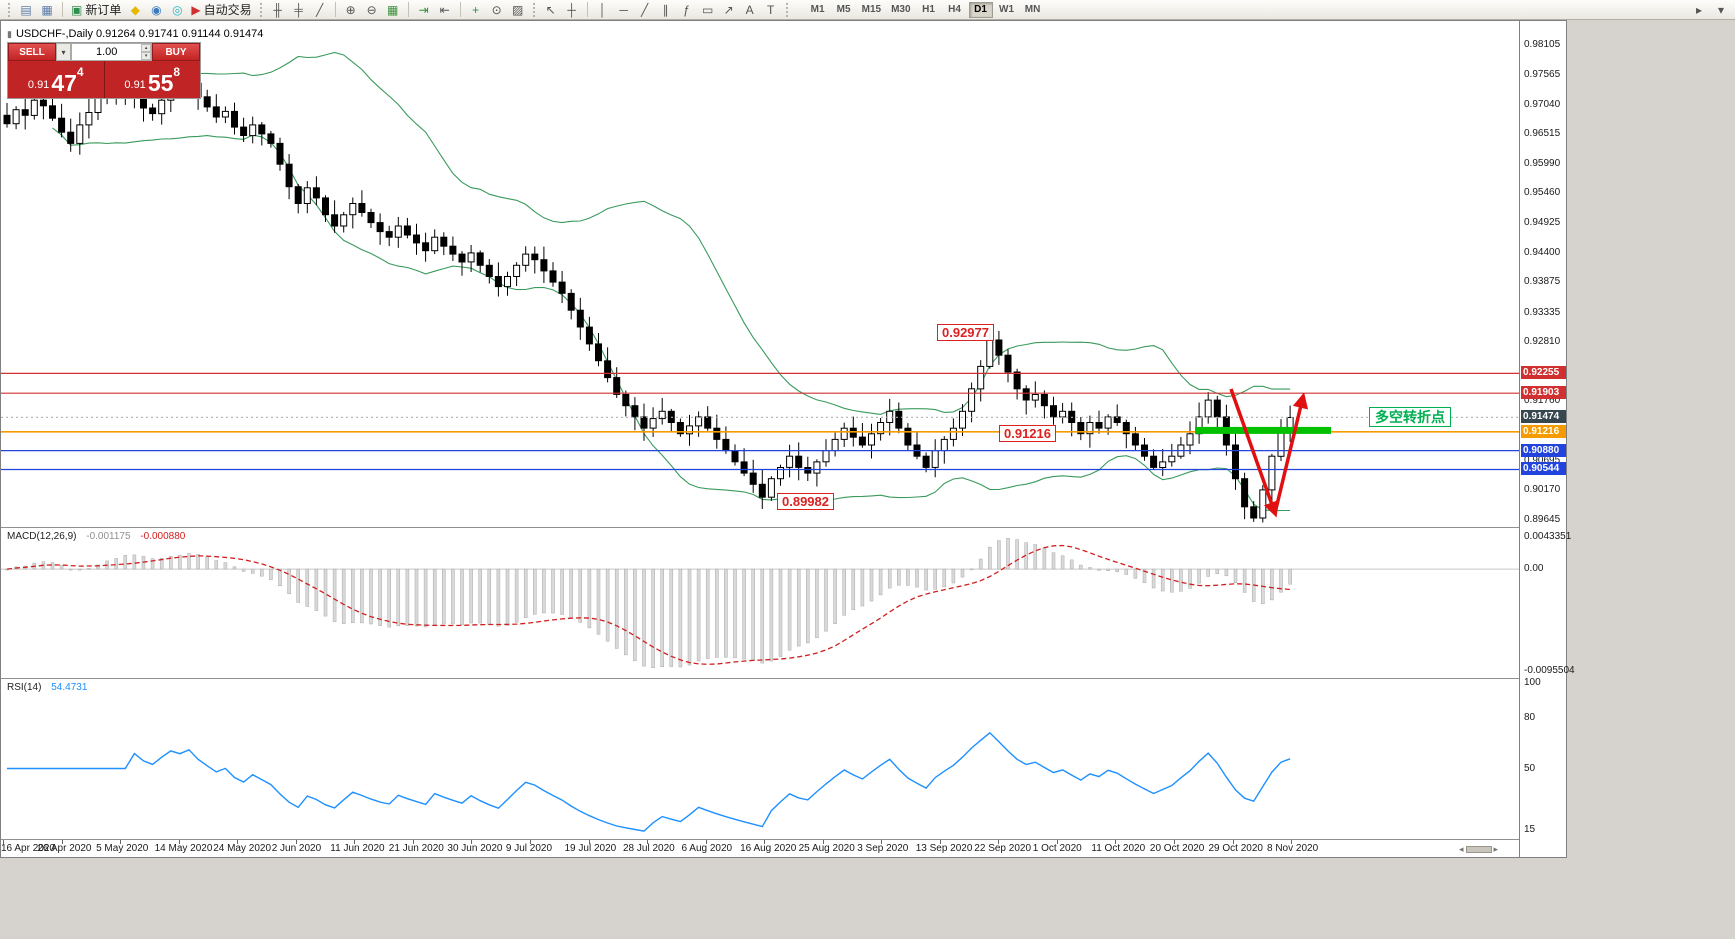 The height and width of the screenshot is (939, 1735). I want to click on buy-button: BUY, so click(176, 52).